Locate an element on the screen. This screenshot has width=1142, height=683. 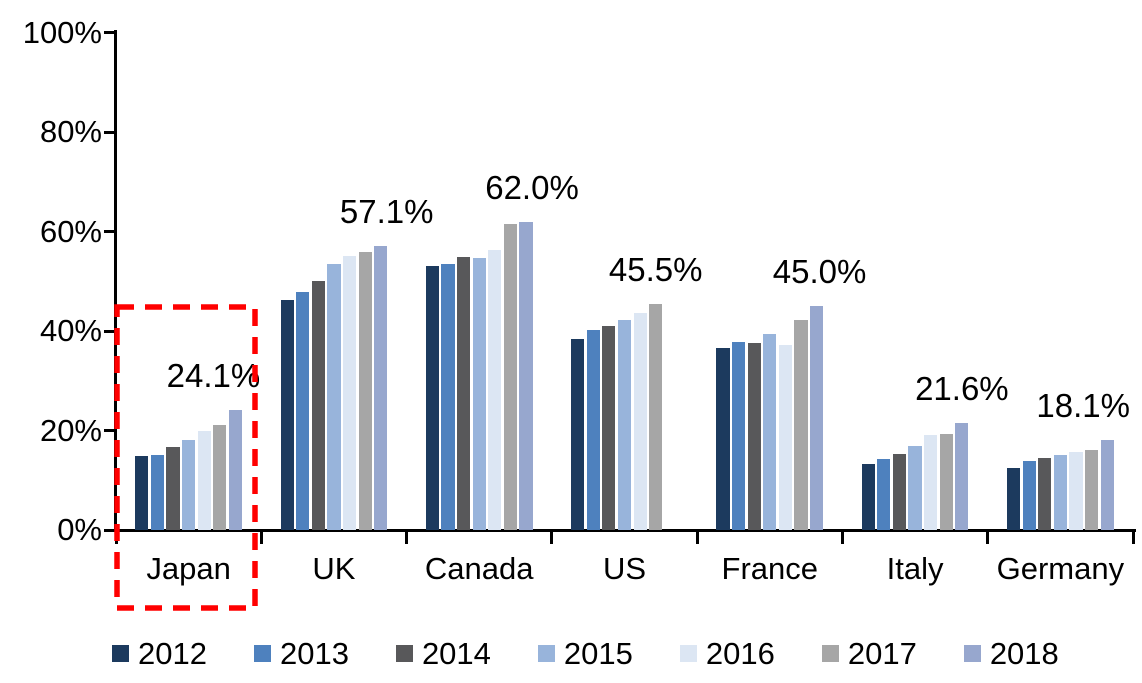
bar-germany-2012 is located at coordinates (1013, 498).